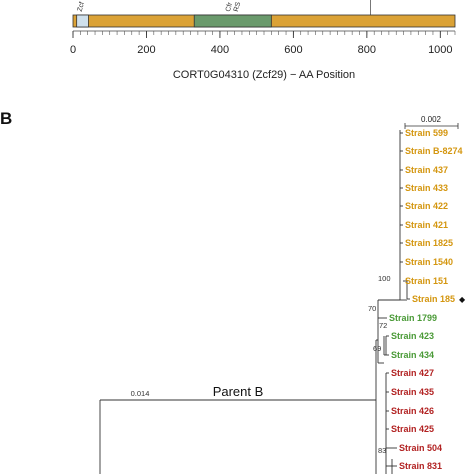 The width and height of the screenshot is (474, 474). What do you see at coordinates (426, 206) in the screenshot?
I see `strain-label: Strain 422` at bounding box center [426, 206].